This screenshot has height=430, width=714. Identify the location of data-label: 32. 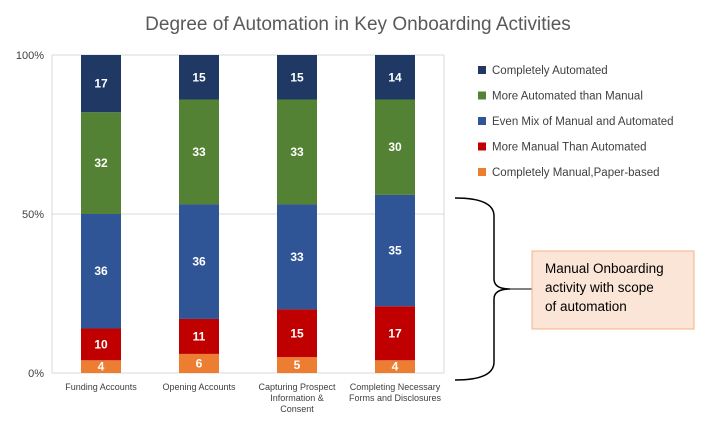
(101, 163).